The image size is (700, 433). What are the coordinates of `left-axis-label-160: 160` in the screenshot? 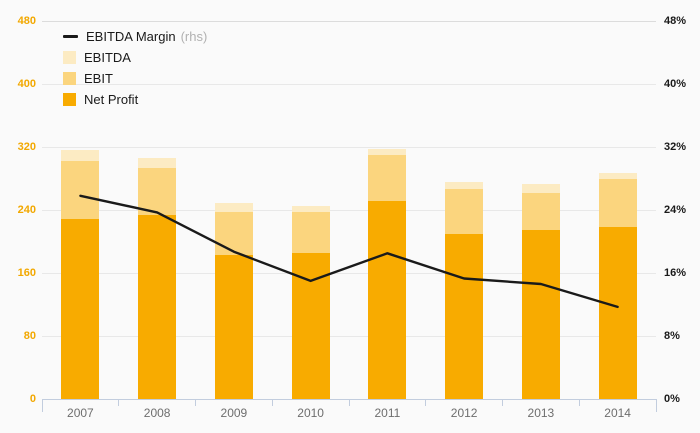 It's located at (26, 273).